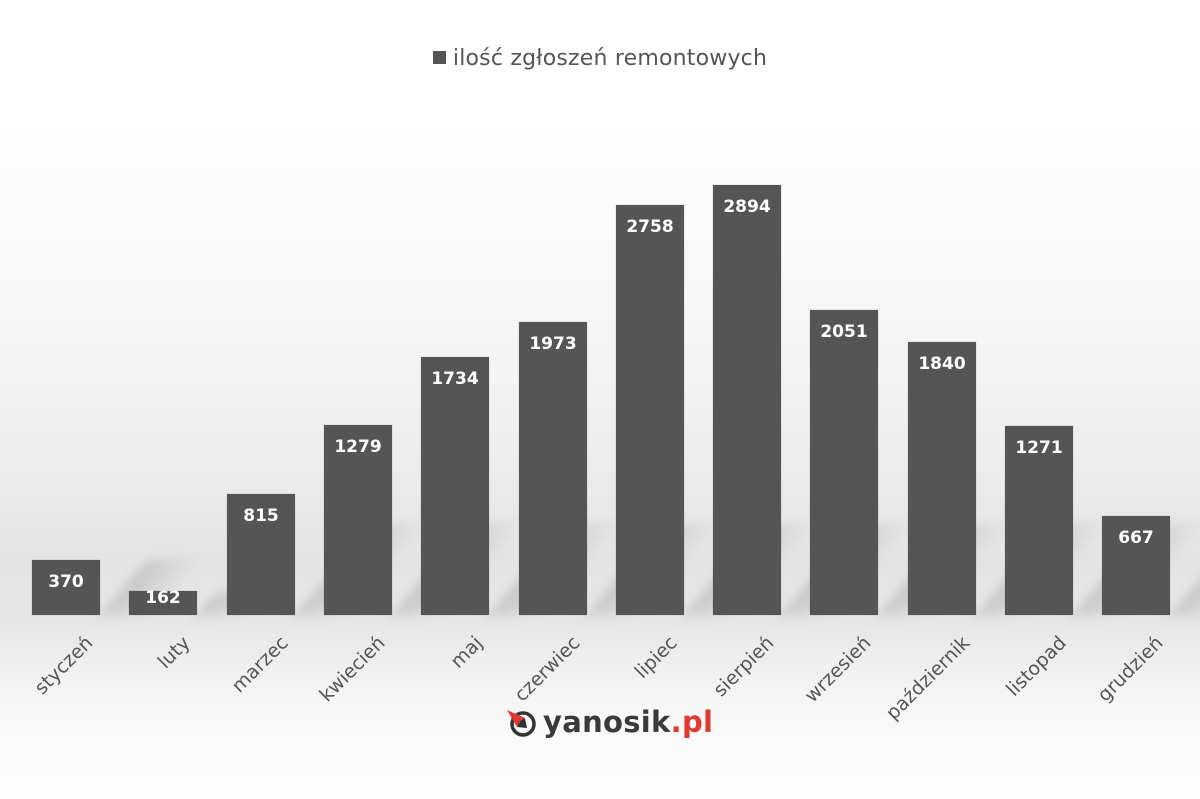 This screenshot has height=799, width=1200. I want to click on x-axis-label: marzec, so click(260, 665).